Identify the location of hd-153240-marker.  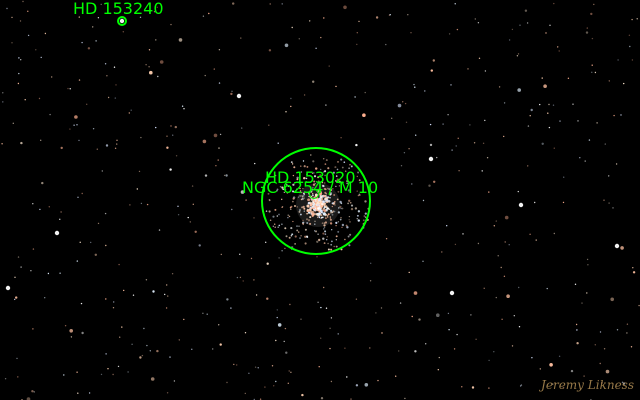
(122, 21).